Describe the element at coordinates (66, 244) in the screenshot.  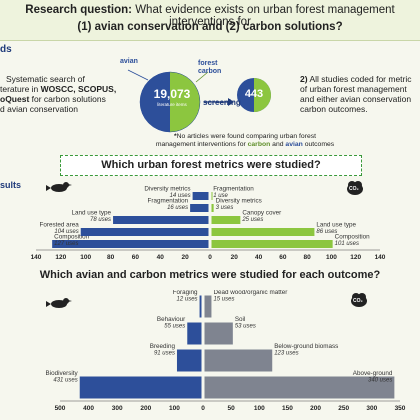
I see `avian-uses-0: 127 uses` at that location.